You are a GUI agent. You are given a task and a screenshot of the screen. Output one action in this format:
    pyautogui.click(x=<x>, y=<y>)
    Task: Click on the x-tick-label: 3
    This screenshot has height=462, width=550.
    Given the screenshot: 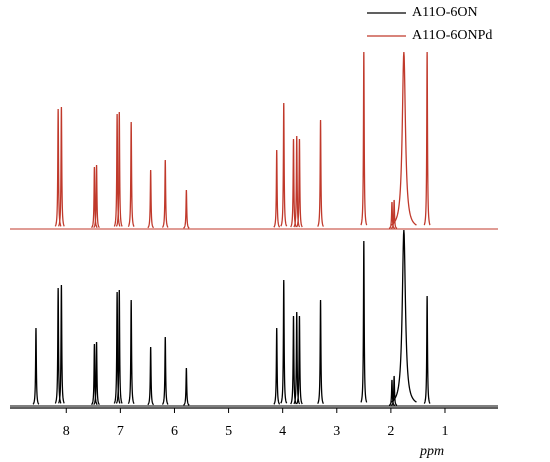 What is the action you would take?
    pyautogui.click(x=336, y=431)
    